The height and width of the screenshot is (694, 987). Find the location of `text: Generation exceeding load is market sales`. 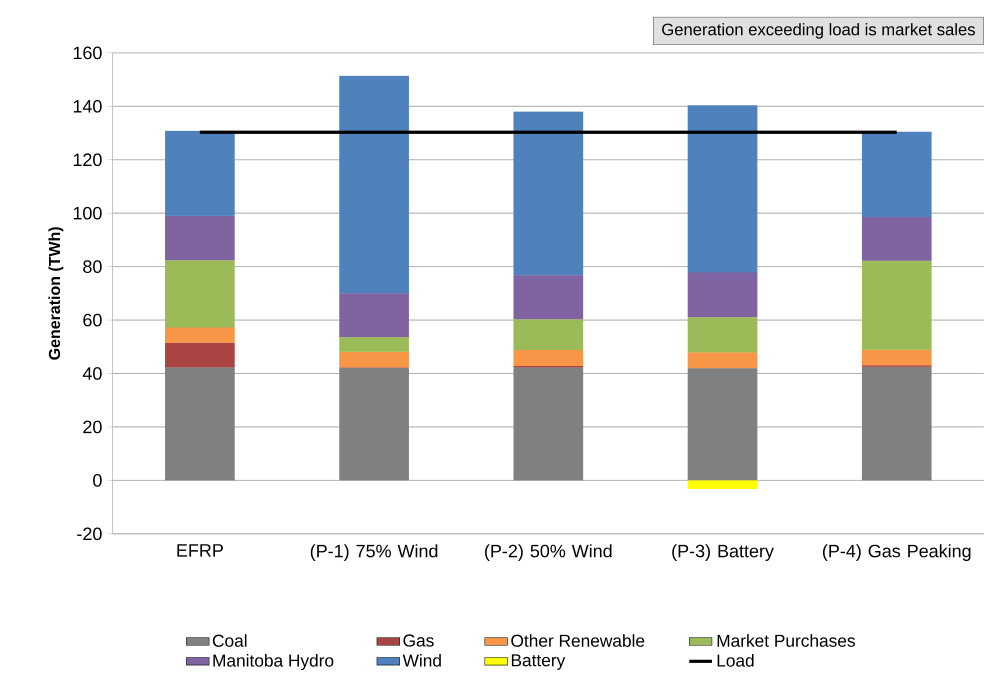

text: Generation exceeding load is market sales is located at coordinates (818, 30).